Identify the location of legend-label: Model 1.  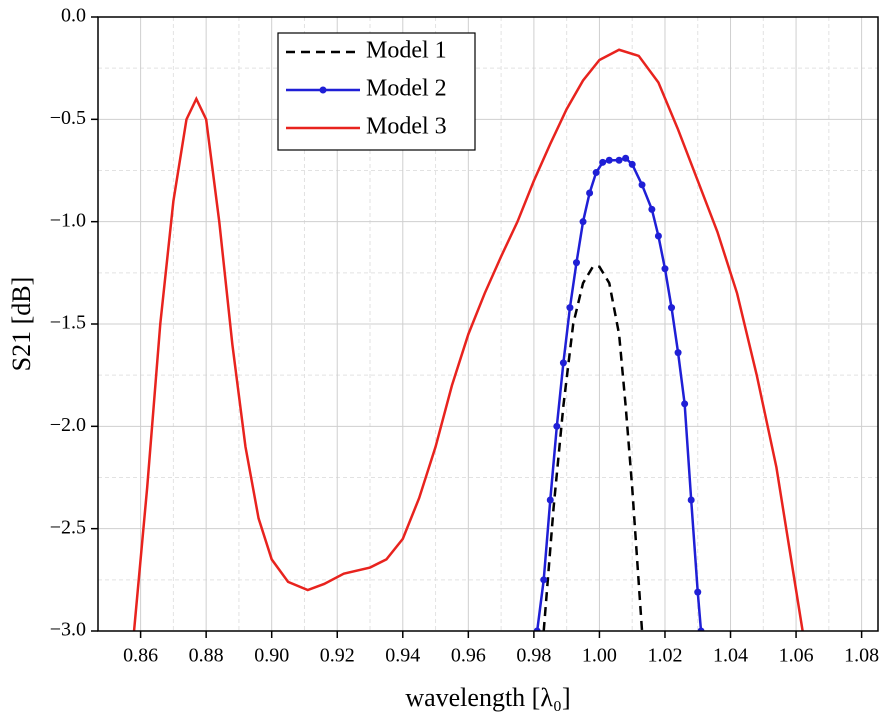
(406, 51).